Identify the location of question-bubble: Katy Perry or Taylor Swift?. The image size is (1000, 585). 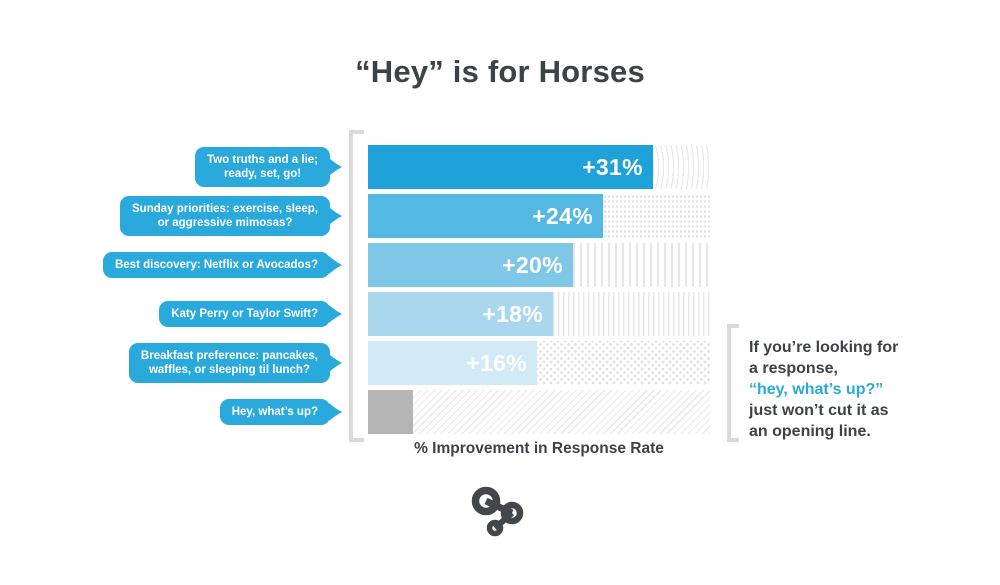
(250, 314).